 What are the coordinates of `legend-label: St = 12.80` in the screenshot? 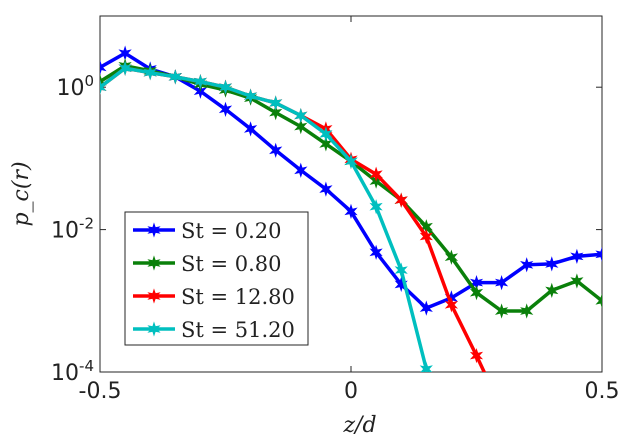 It's located at (238, 297).